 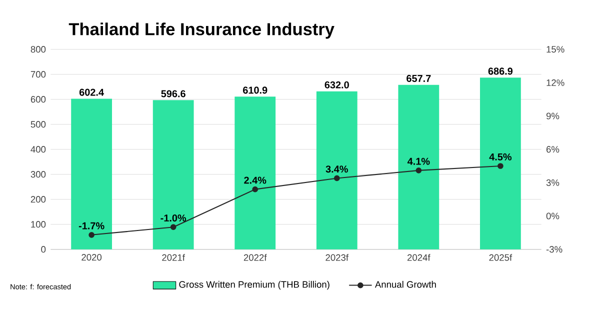 I want to click on chart-title: Thailand Life Insurance Industry, so click(x=201, y=30).